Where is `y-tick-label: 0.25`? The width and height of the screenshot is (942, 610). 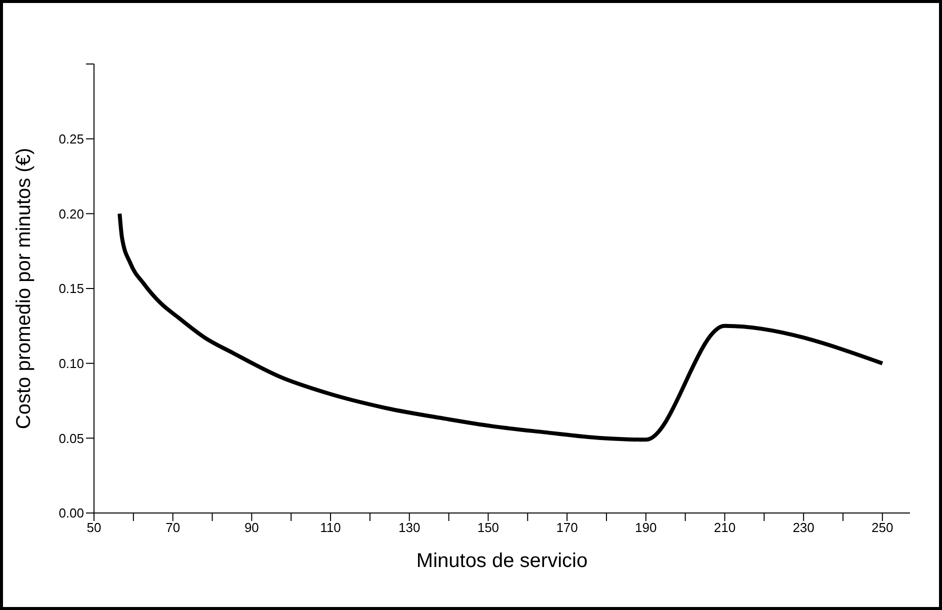
y-tick-label: 0.25 is located at coordinates (71, 138).